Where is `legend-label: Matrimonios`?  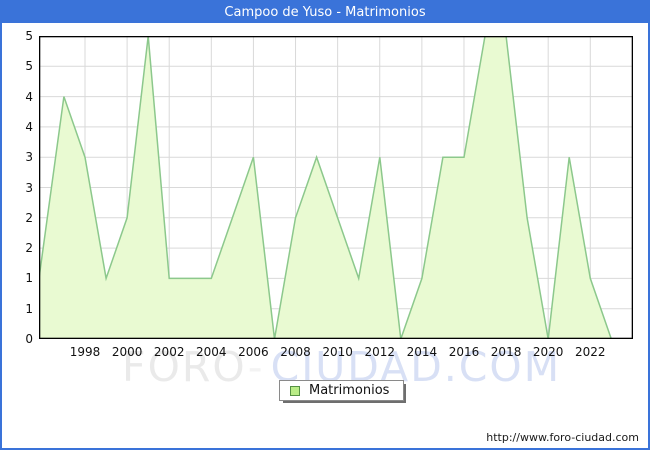 legend-label: Matrimonios is located at coordinates (349, 390).